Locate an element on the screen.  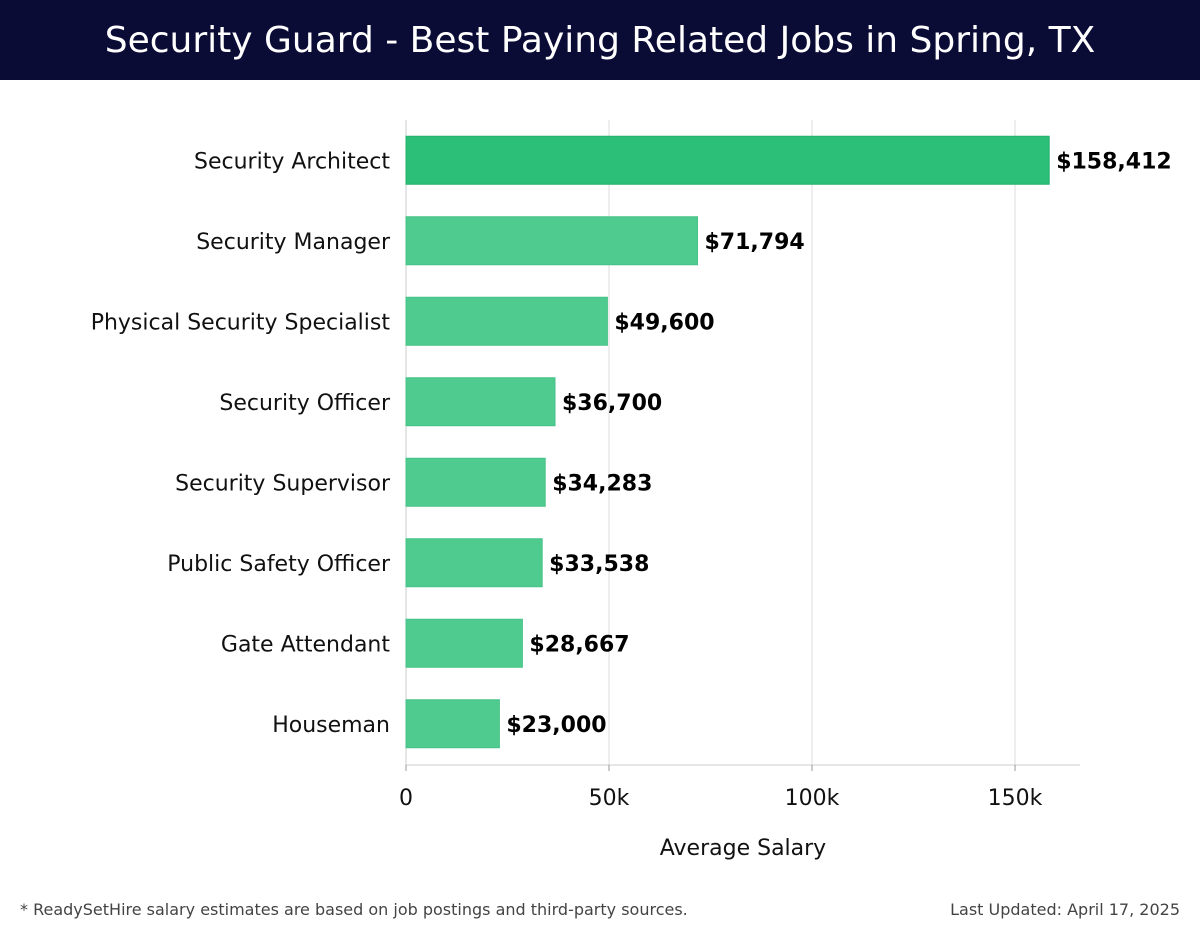
category-label: Gate Attendant is located at coordinates (305, 644).